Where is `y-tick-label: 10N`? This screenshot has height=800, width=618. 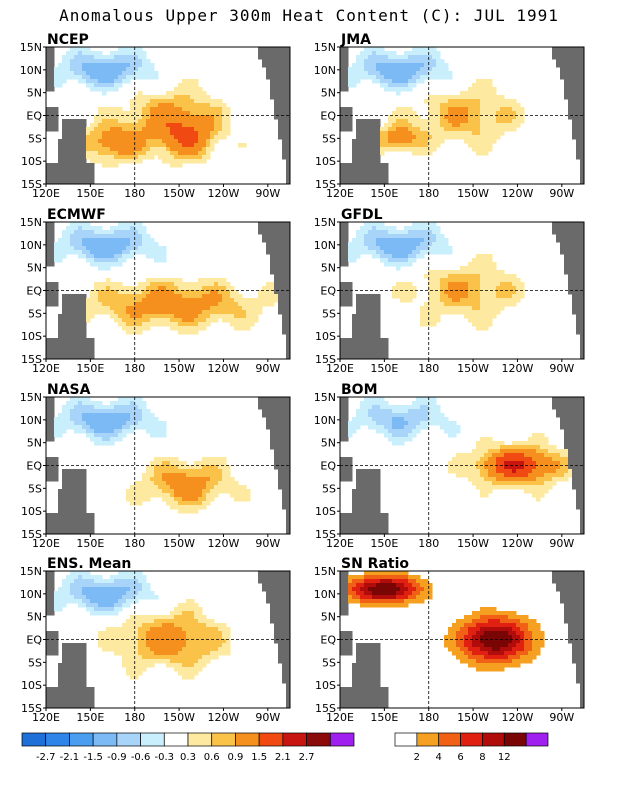 y-tick-label: 10N is located at coordinates (31, 420).